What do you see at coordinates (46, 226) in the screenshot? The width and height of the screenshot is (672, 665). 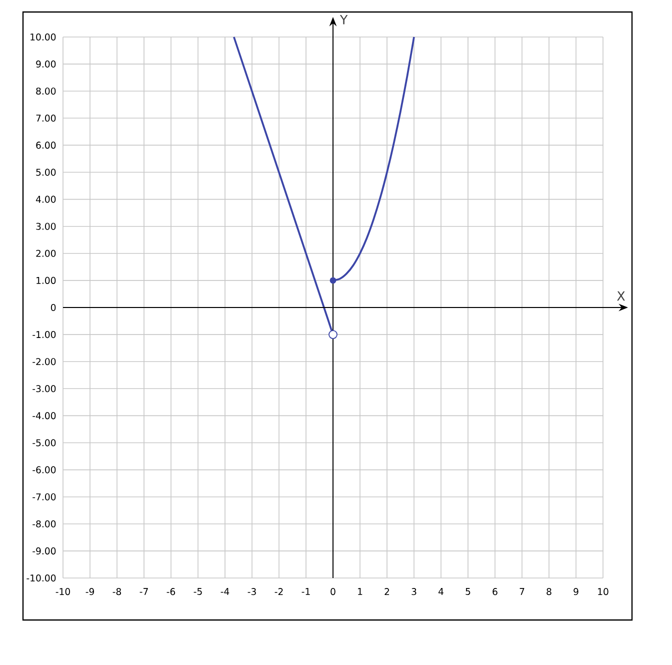 I see `y-tick-label: 3.00` at bounding box center [46, 226].